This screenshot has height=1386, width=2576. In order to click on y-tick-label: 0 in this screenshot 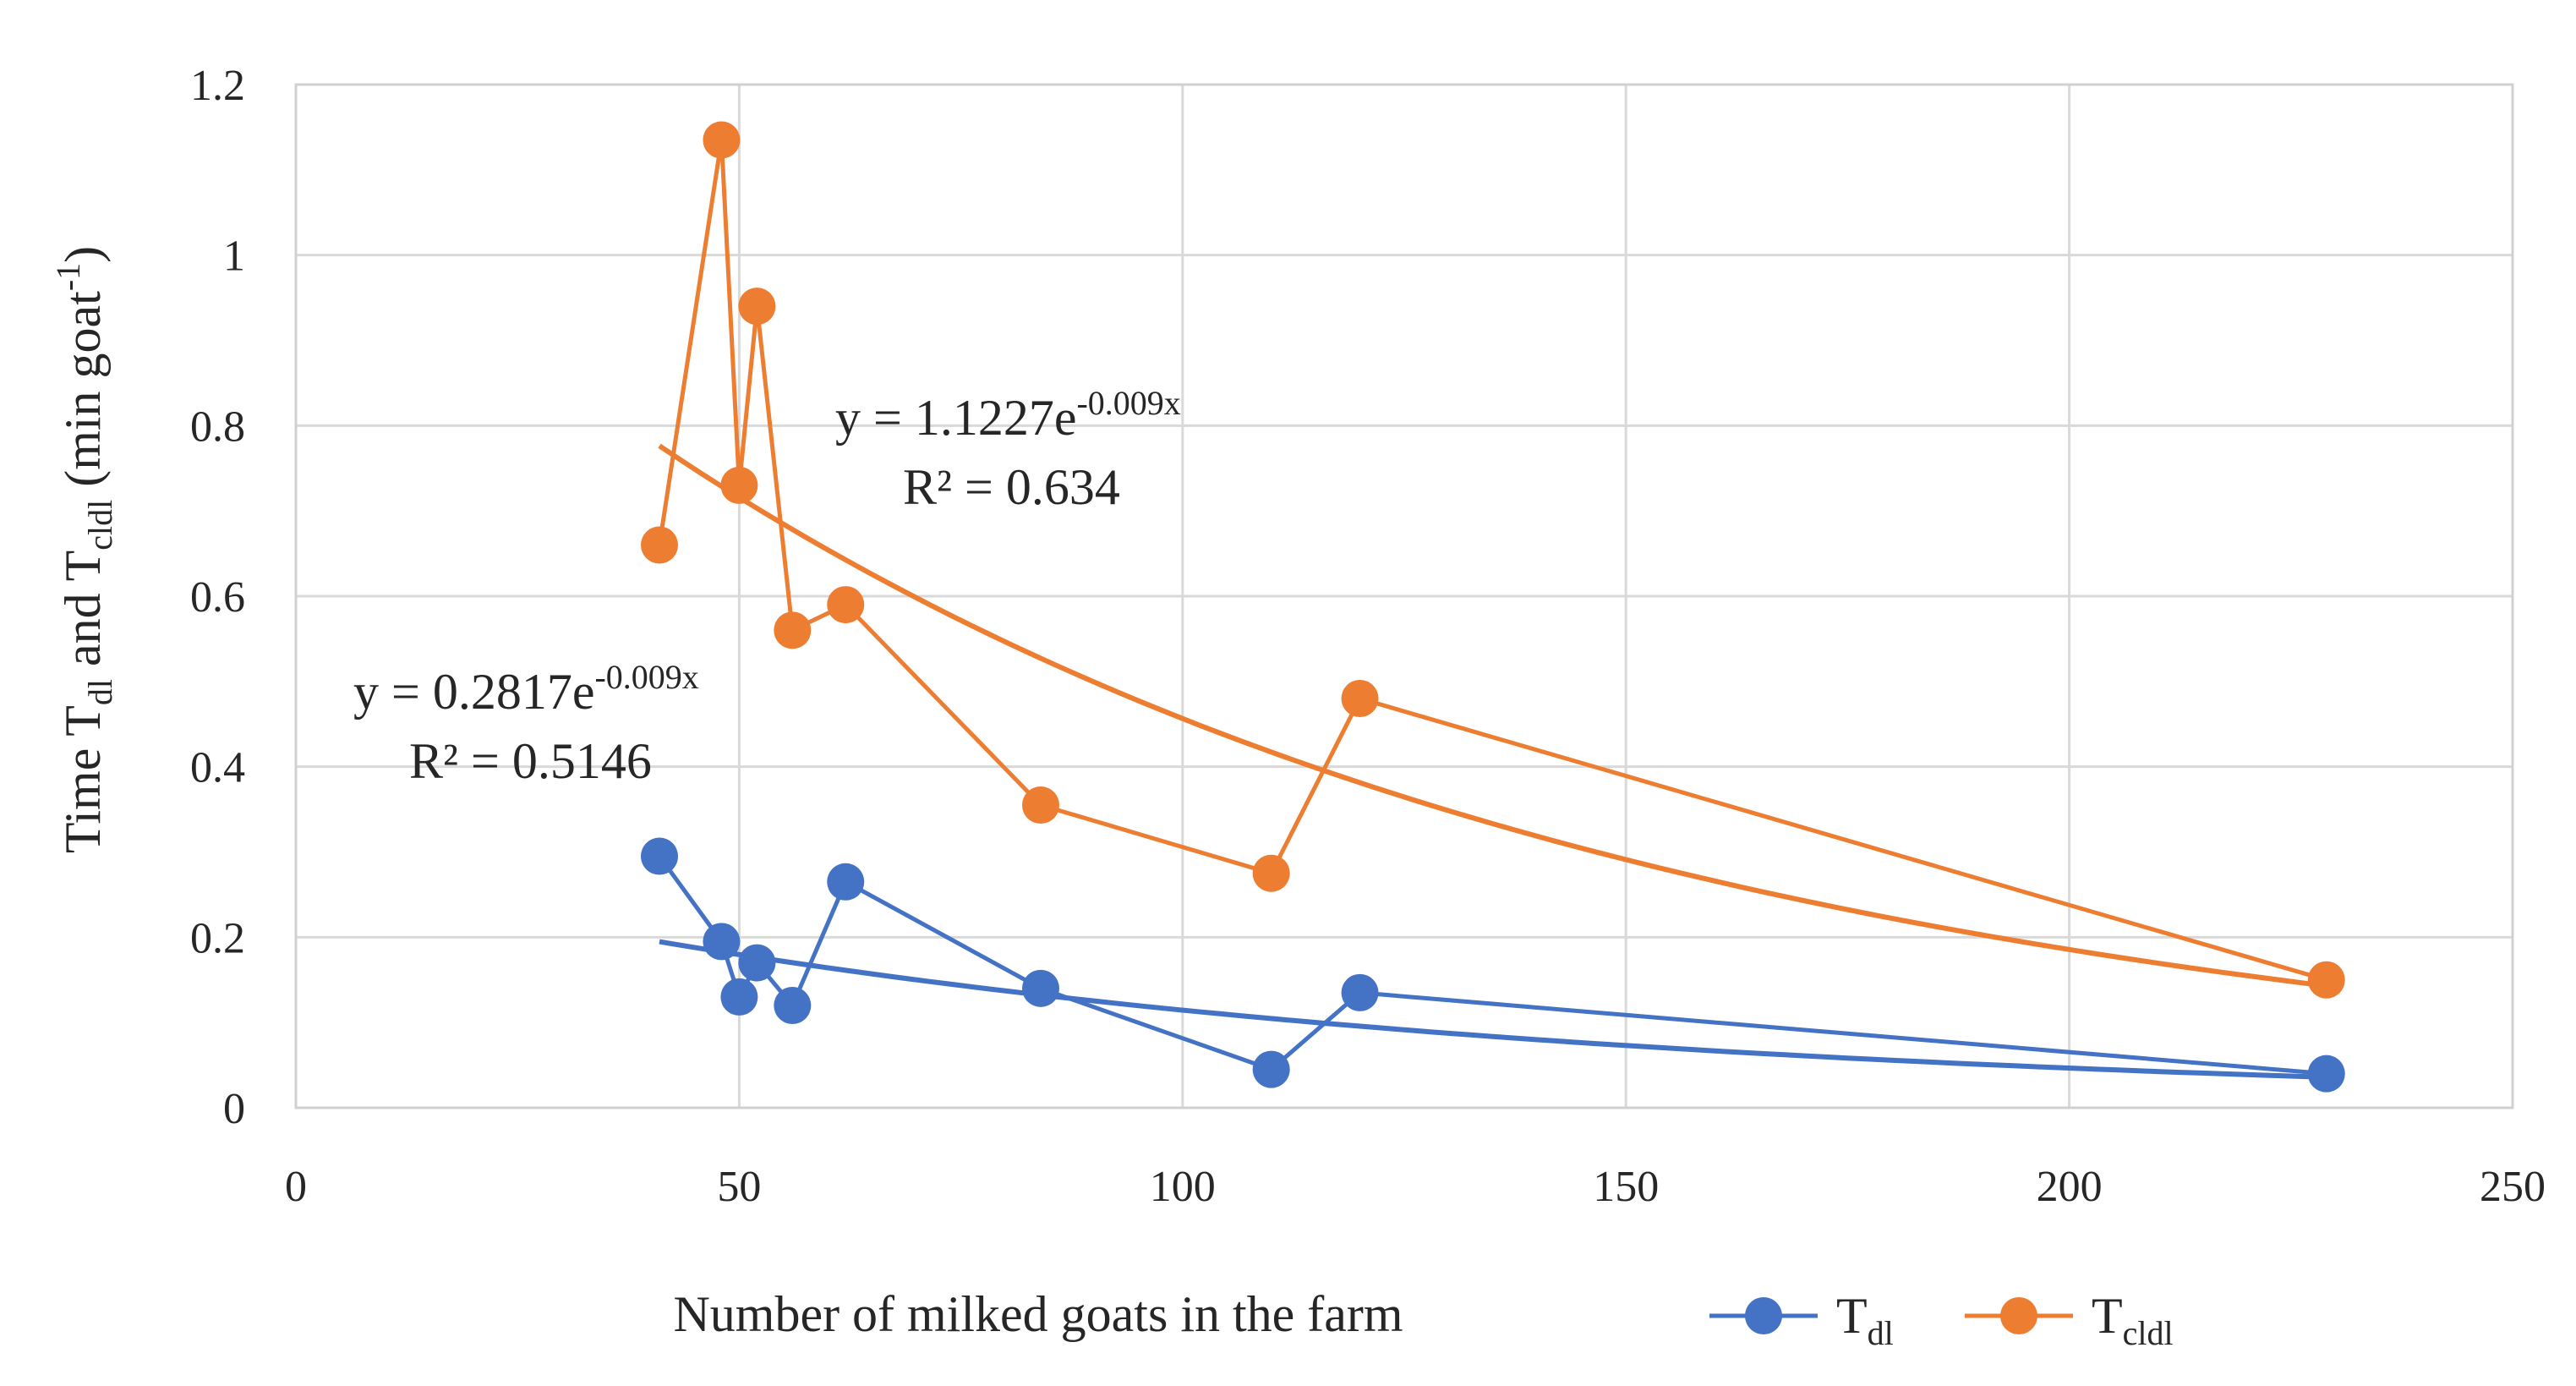, I will do `click(234, 1109)`.